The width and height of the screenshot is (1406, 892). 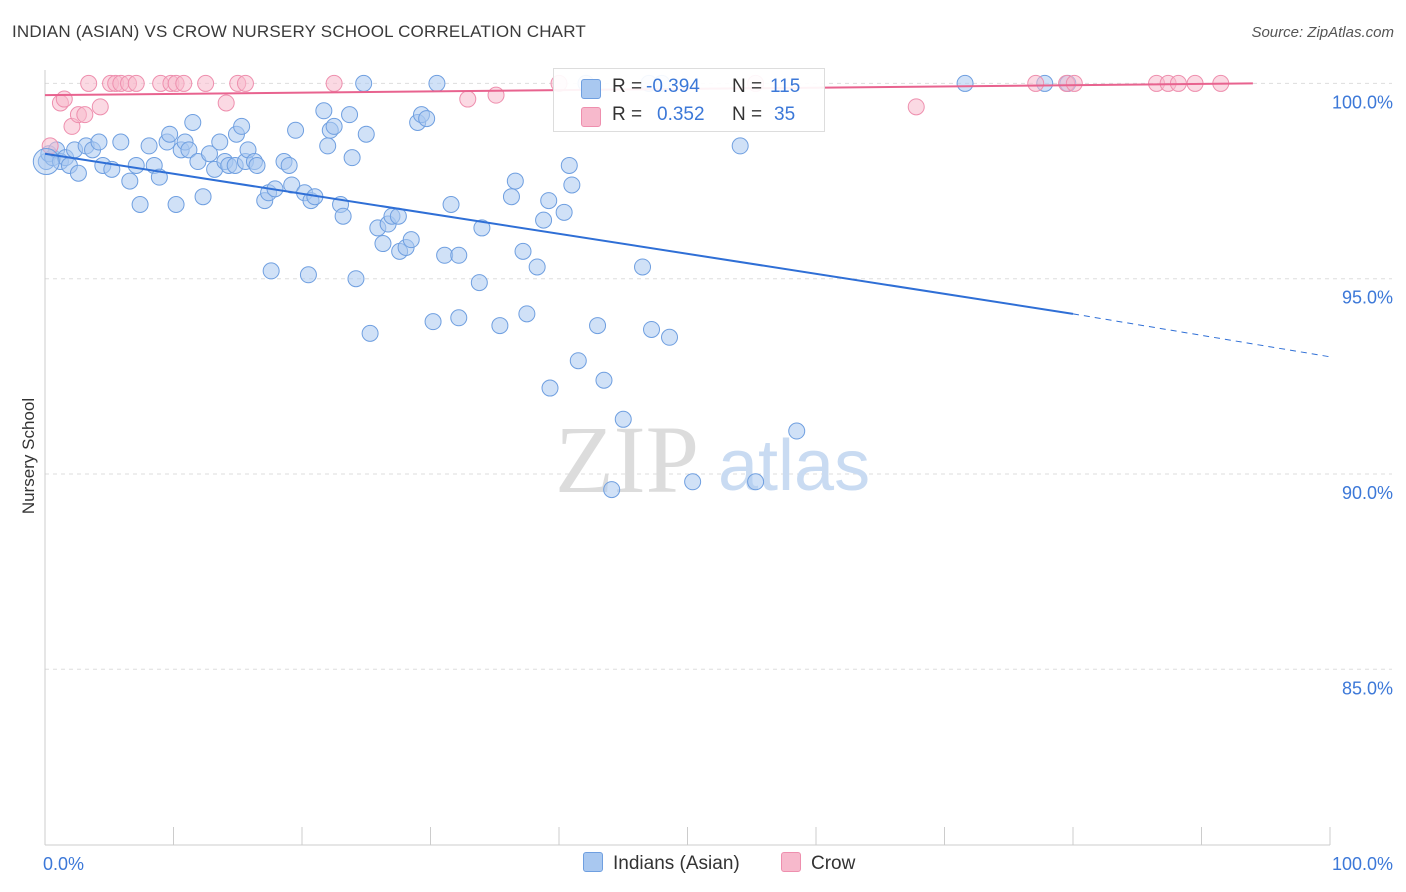 I want to click on tick-labels: 100.0% 95.0% 90.0% 85.0%, so click(x=1362, y=395).